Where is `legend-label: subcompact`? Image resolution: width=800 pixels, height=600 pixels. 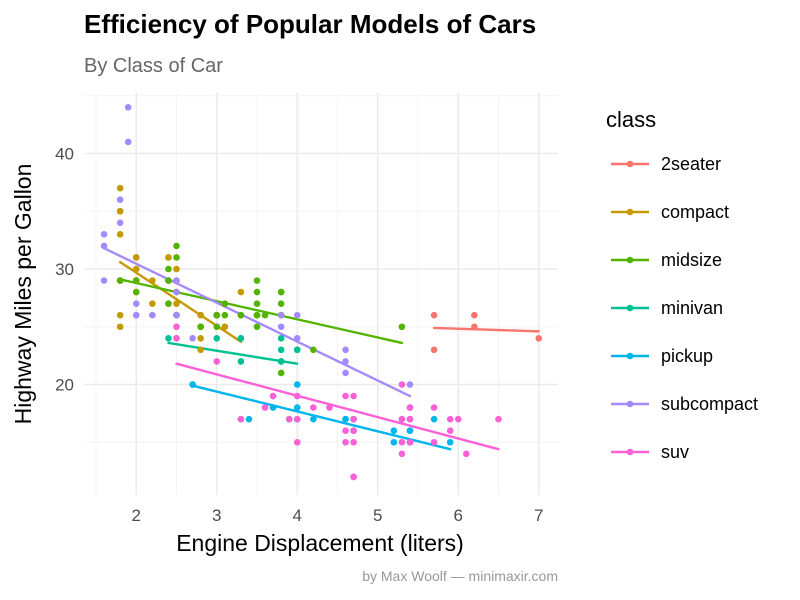 legend-label: subcompact is located at coordinates (709, 404).